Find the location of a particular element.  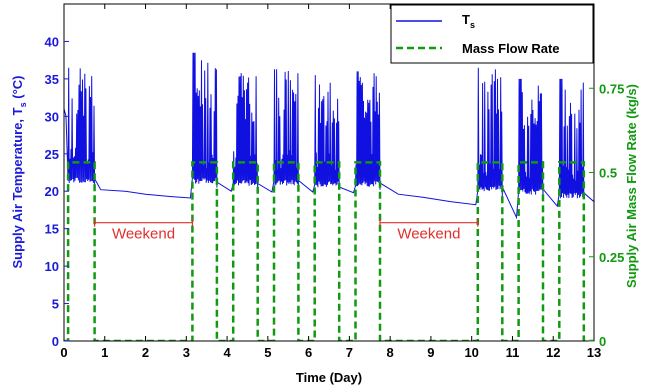

x-tick-label: 4 is located at coordinates (227, 352).